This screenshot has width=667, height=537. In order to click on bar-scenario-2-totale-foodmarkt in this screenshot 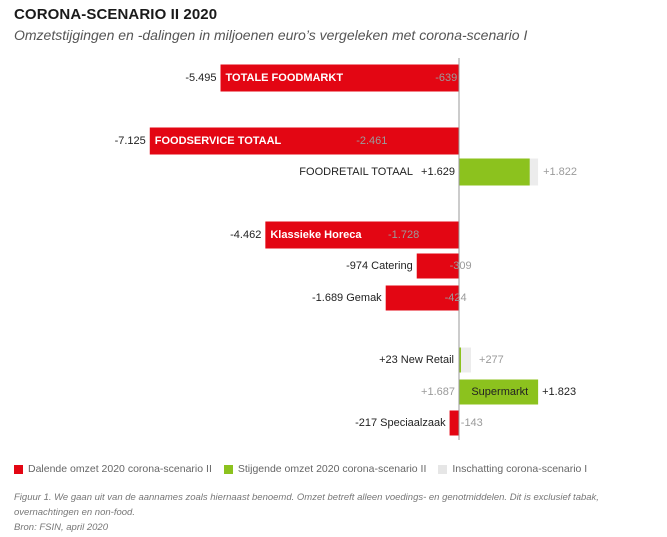, I will do `click(339, 78)`.